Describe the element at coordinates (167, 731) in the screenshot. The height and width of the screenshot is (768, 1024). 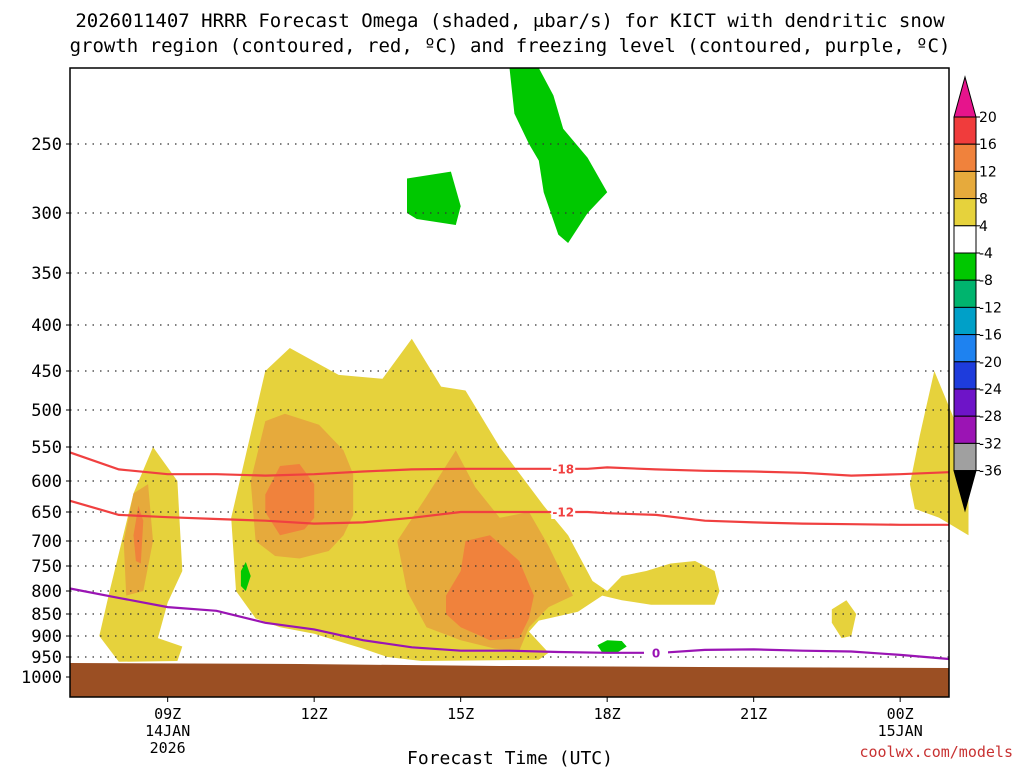
I see `xtick-date-09Z: 14JAN` at that location.